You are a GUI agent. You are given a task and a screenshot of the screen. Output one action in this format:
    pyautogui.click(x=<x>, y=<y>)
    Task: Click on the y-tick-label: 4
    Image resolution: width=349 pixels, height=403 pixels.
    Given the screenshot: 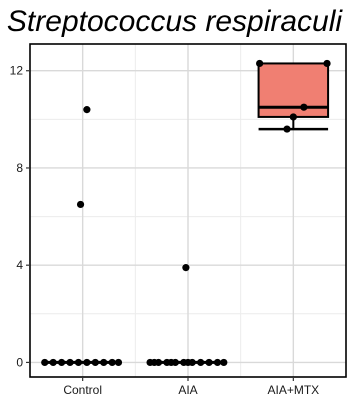 What is the action you would take?
    pyautogui.click(x=19, y=265)
    